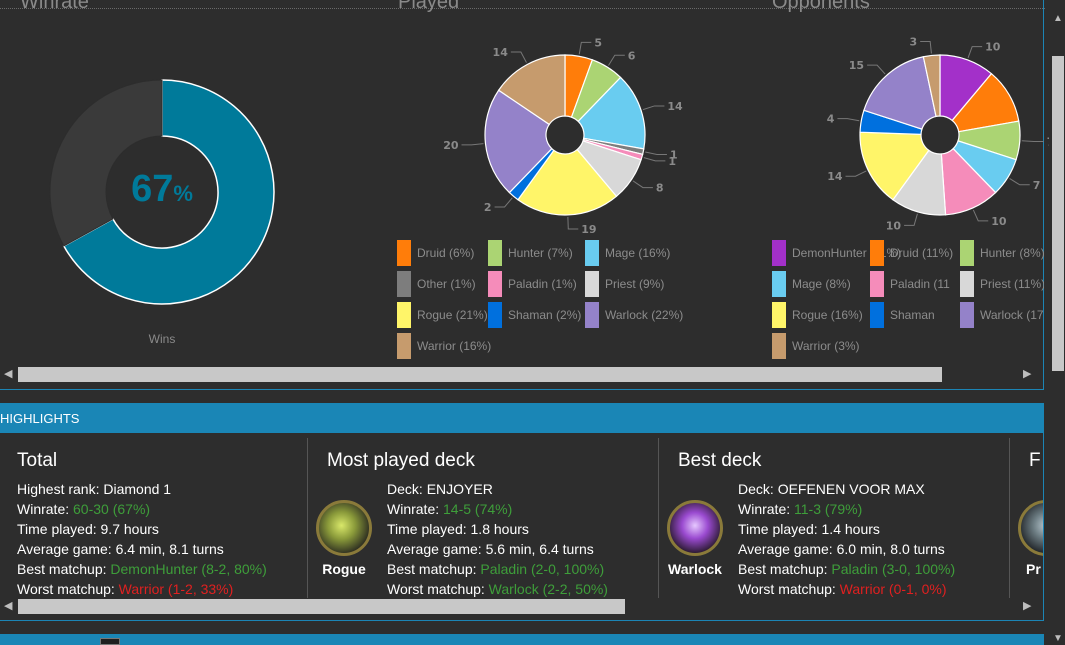 This screenshot has width=1065, height=645. I want to click on played-slice-label: 2, so click(488, 207).